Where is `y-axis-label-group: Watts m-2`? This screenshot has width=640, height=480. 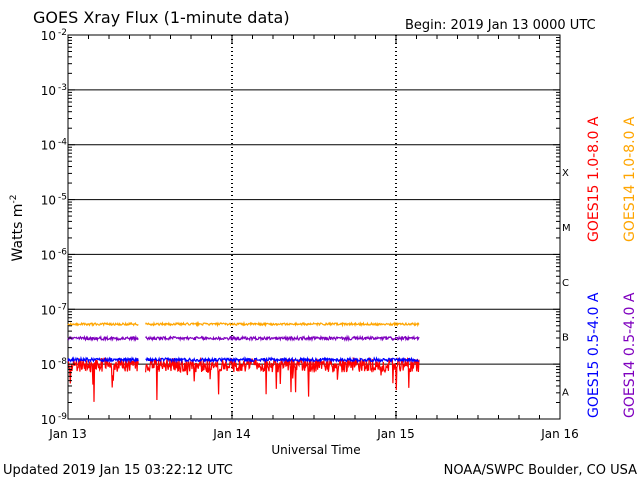
y-axis-label-group: Watts m-2 is located at coordinates (17, 228).